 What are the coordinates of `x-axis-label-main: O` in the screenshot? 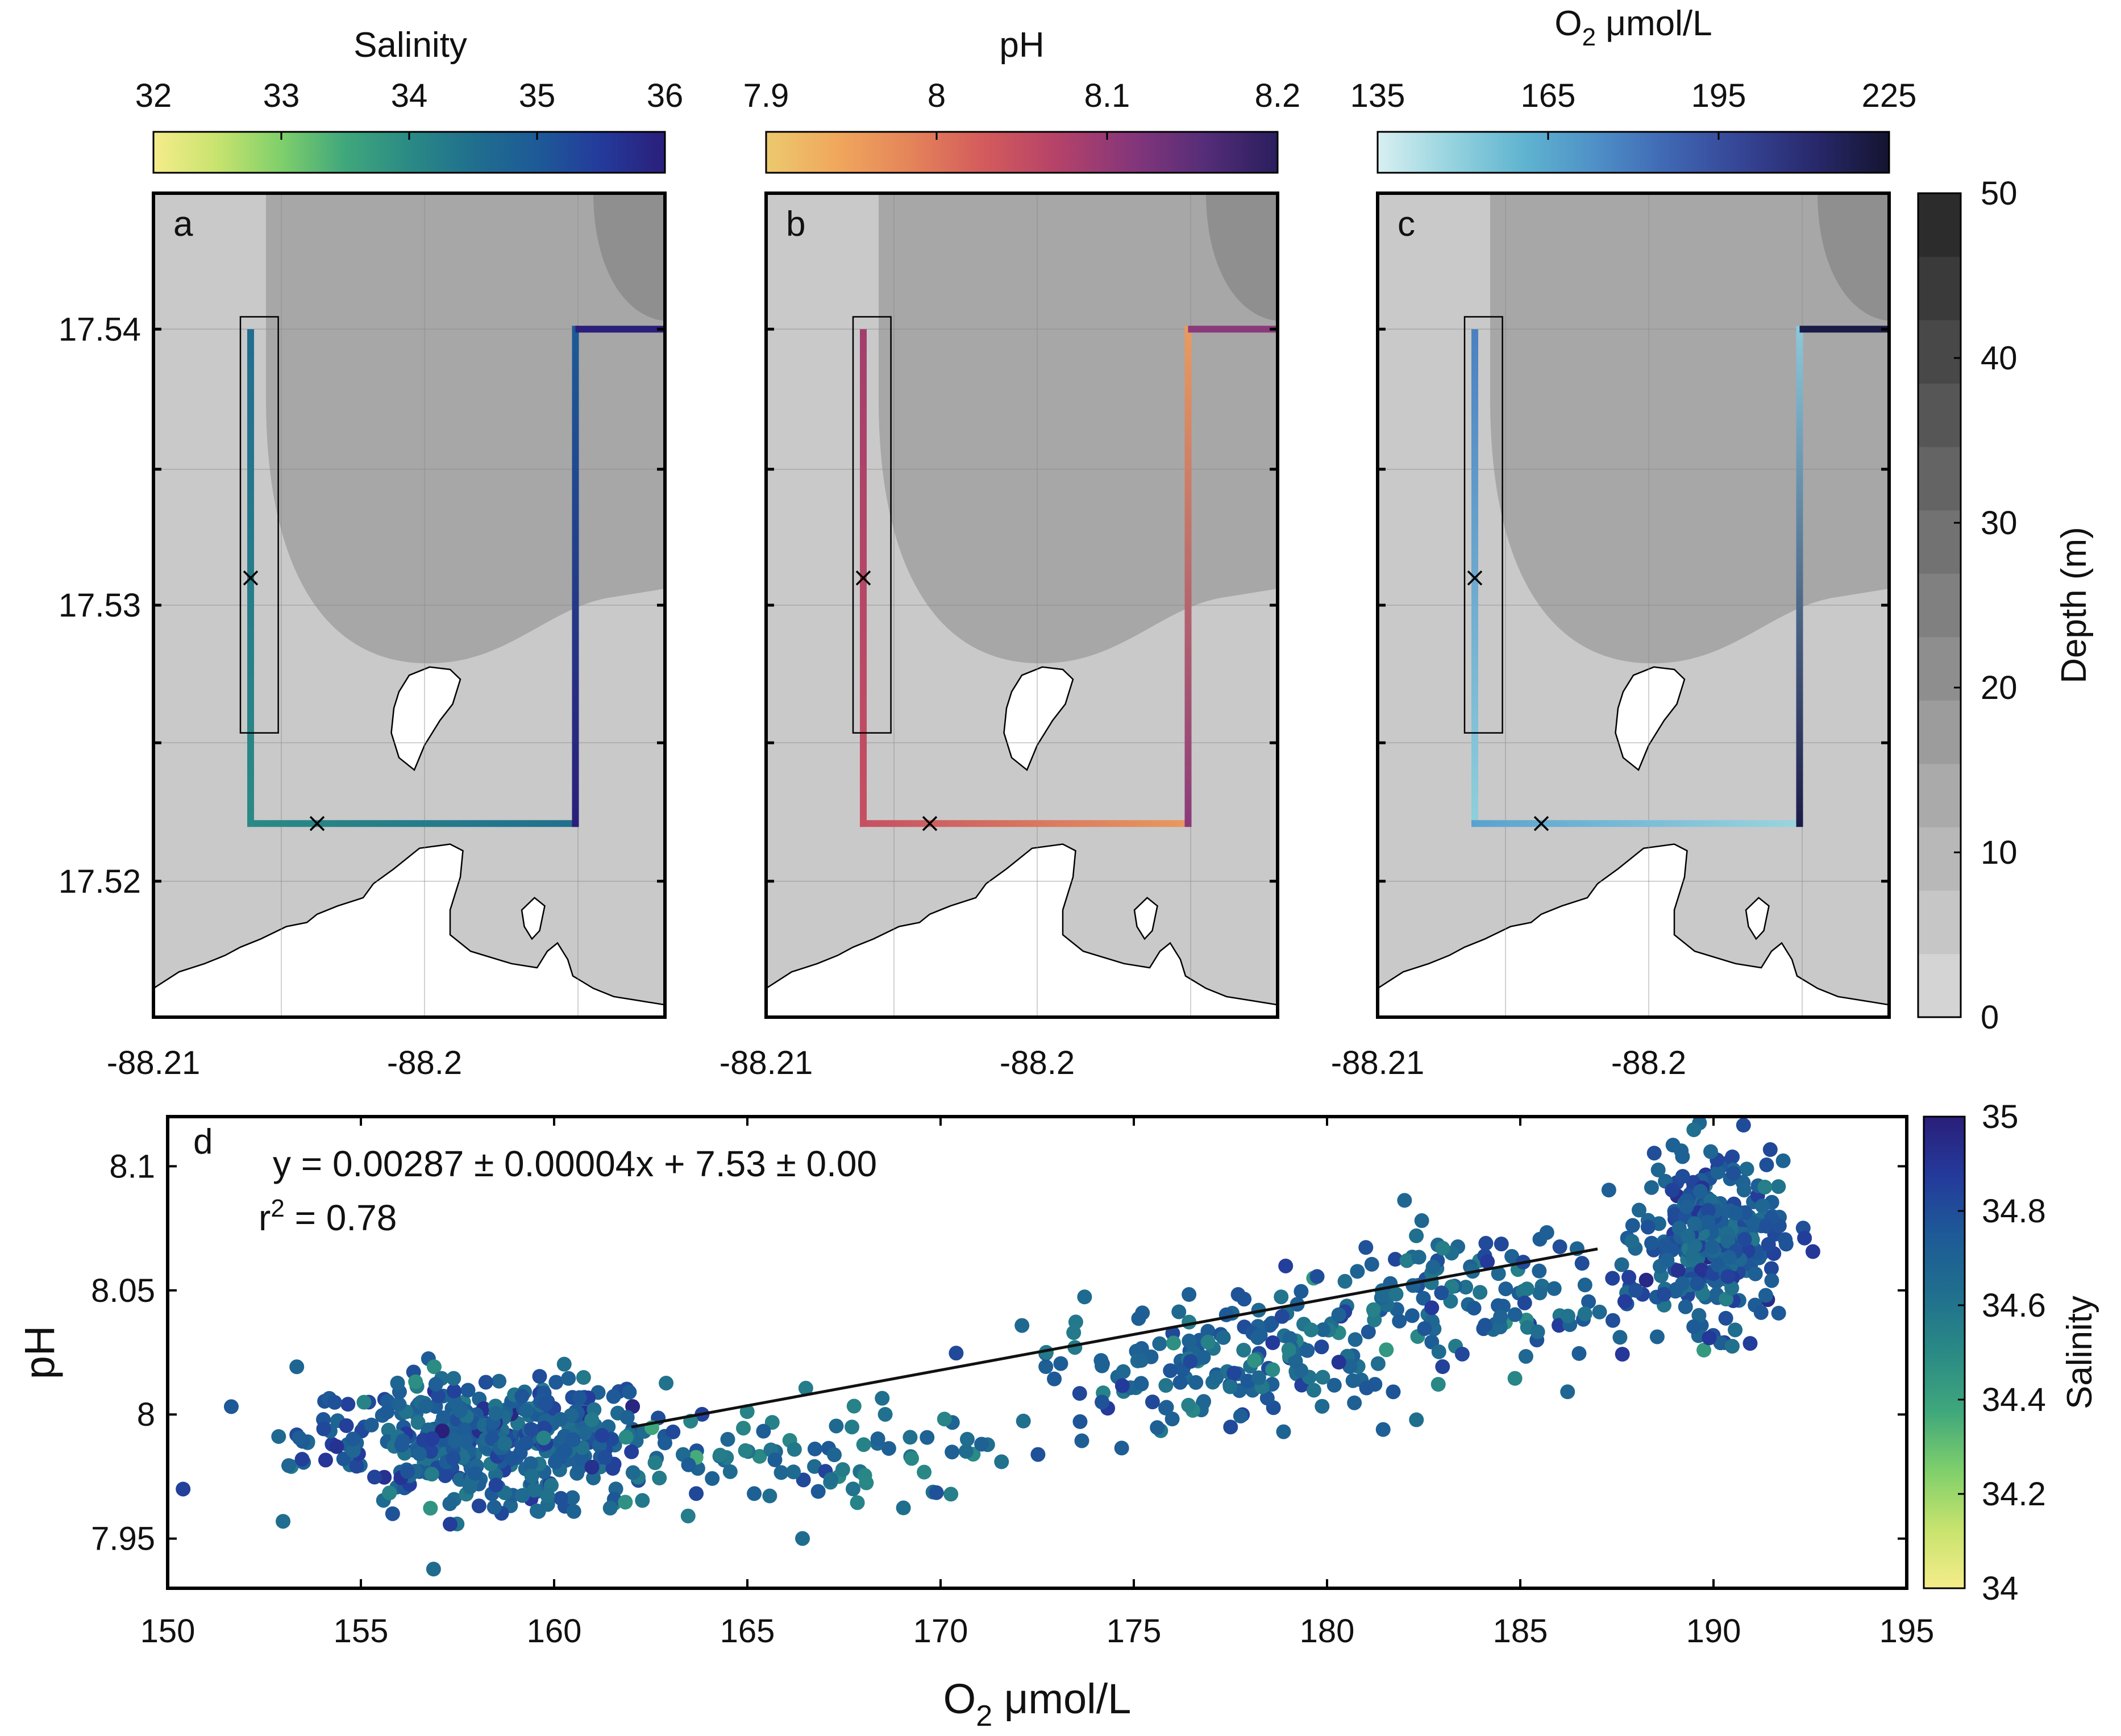 It's located at (959, 1698).